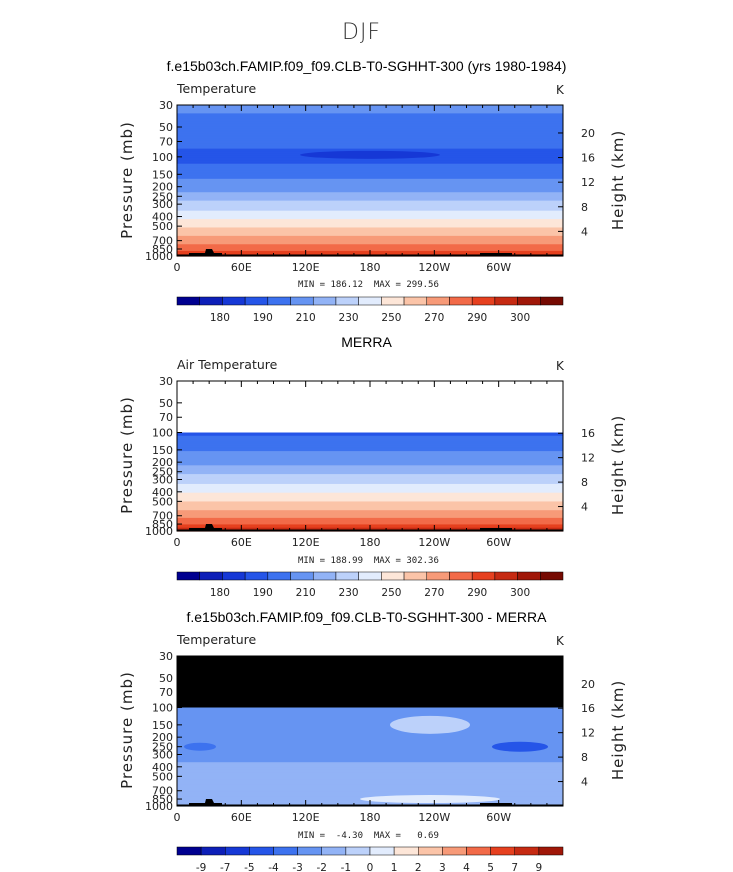 Image resolution: width=733 pixels, height=872 pixels. What do you see at coordinates (588, 133) in the screenshot?
I see `height-tick-label: 20` at bounding box center [588, 133].